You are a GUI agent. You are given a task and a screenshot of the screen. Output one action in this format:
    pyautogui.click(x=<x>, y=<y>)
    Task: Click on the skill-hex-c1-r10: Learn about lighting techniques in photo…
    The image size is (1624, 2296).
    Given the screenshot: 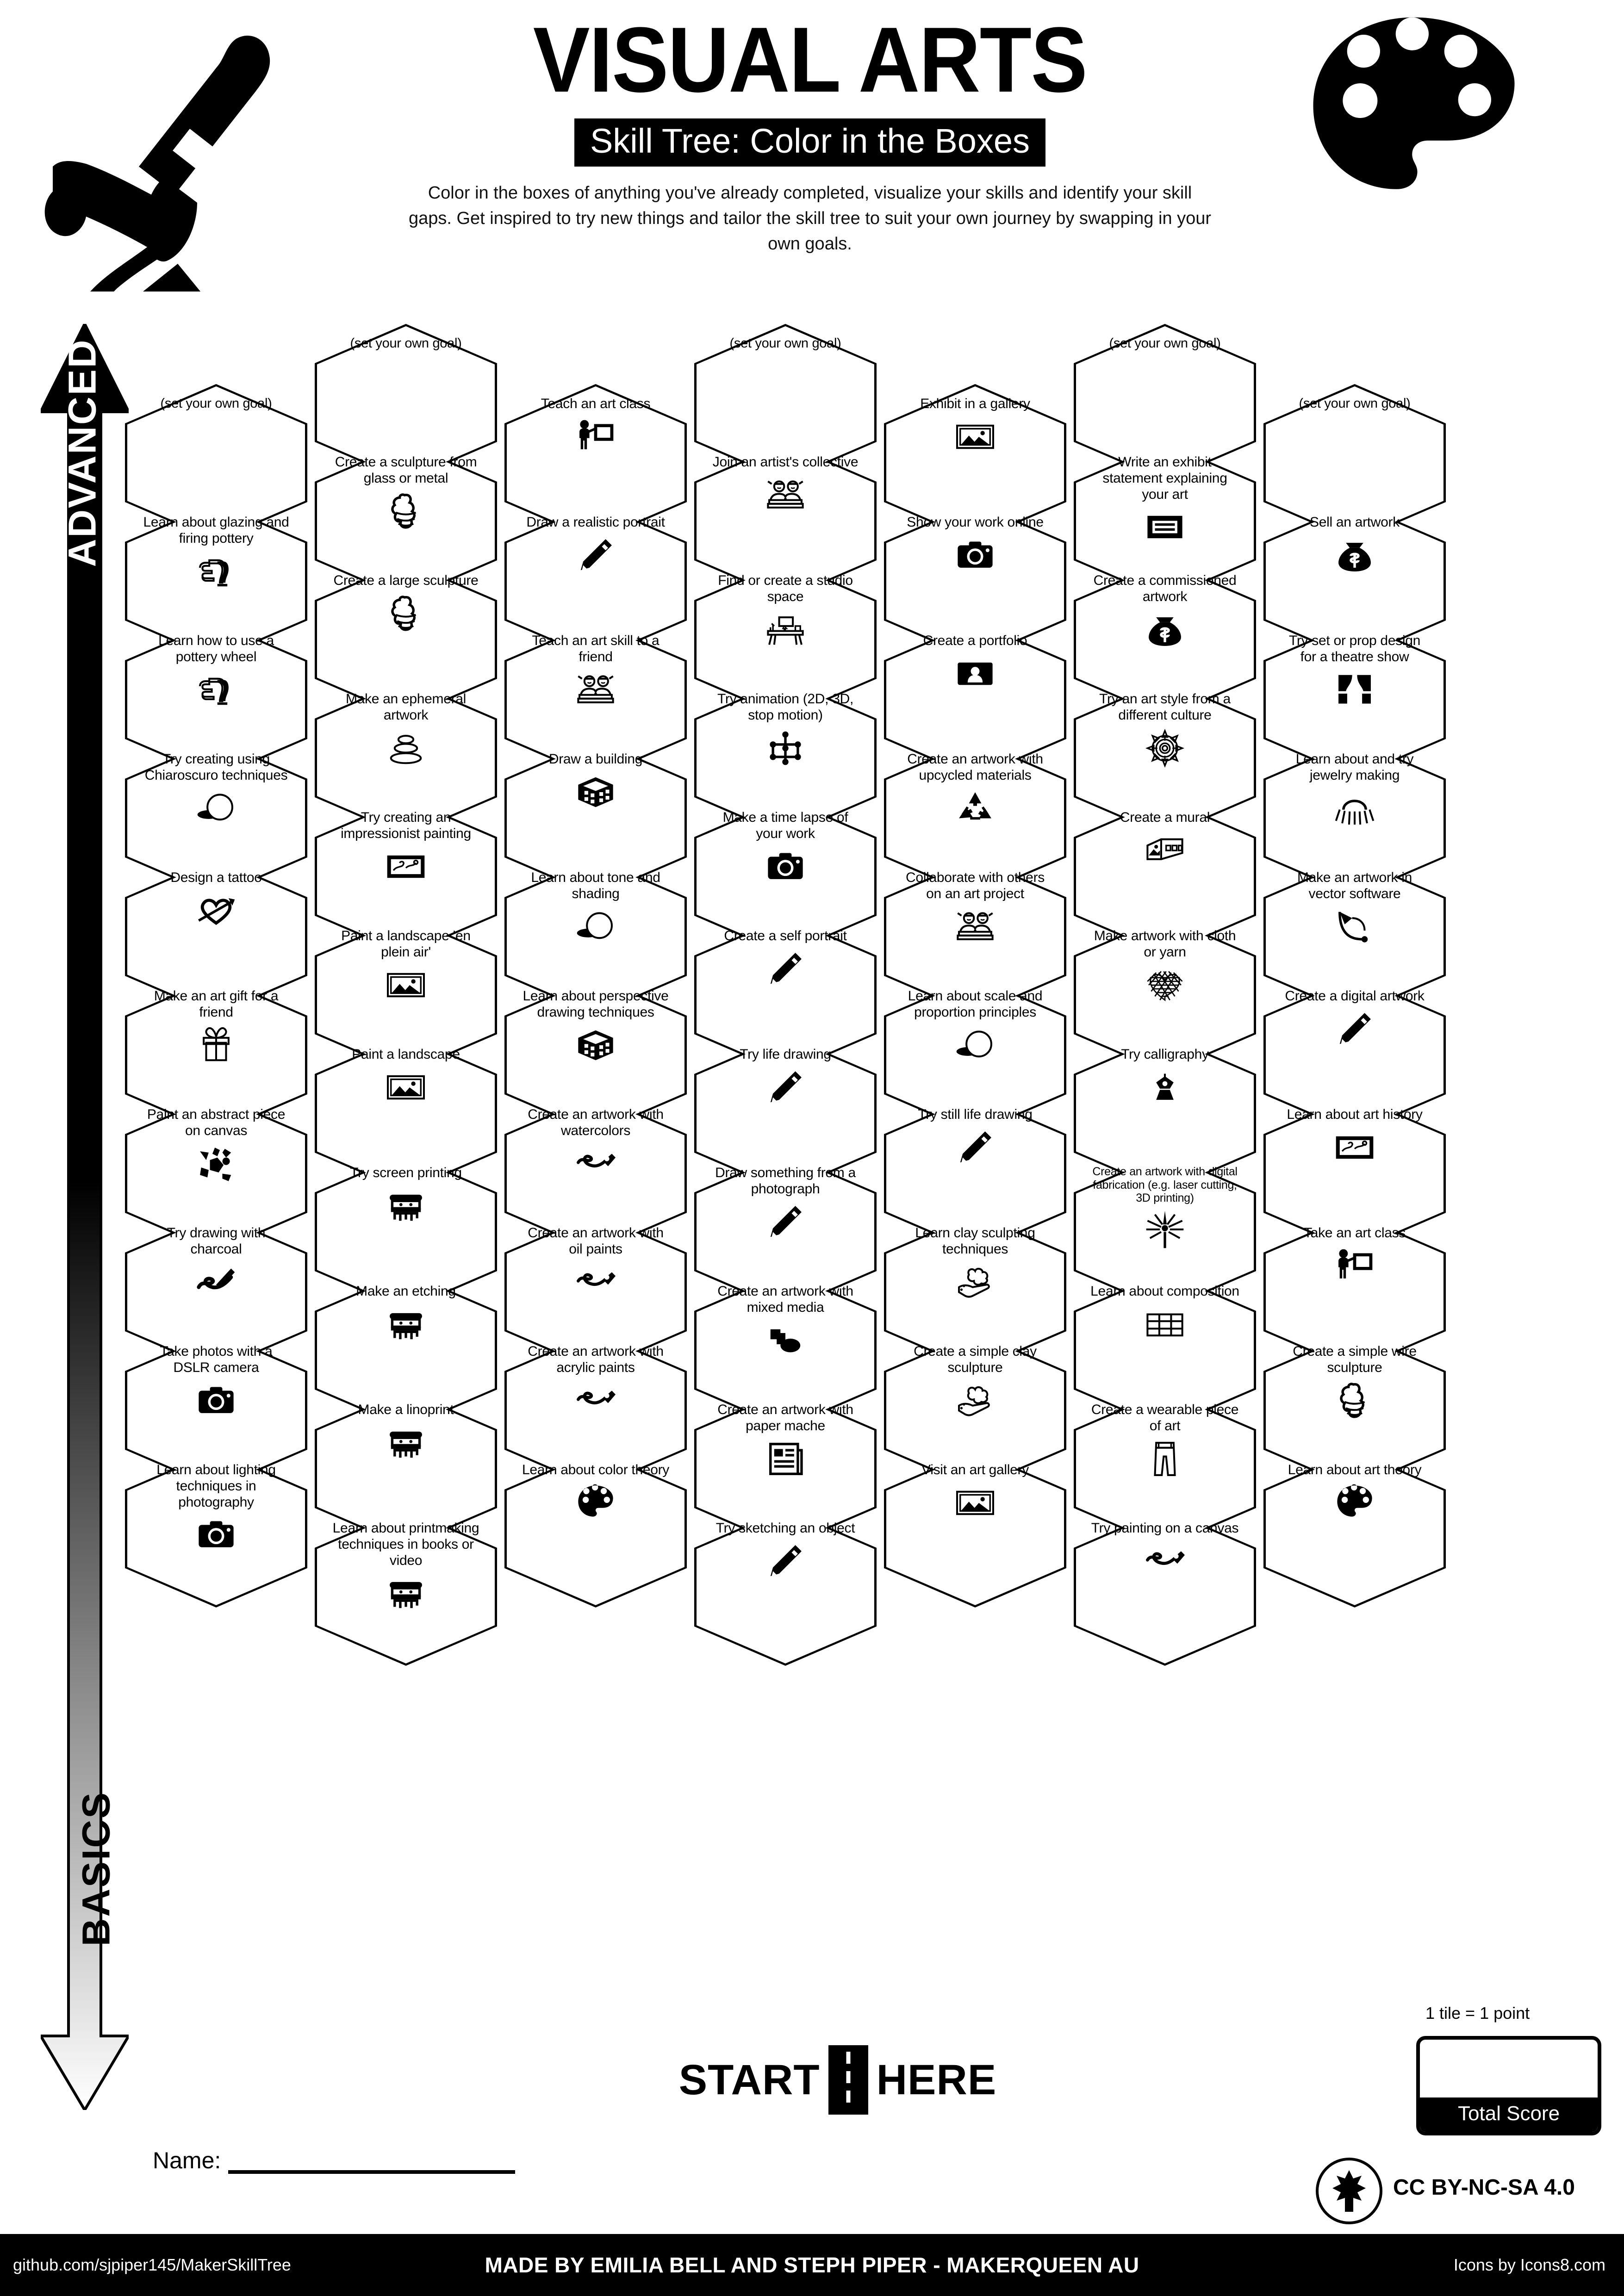 What is the action you would take?
    pyautogui.click(x=216, y=1529)
    